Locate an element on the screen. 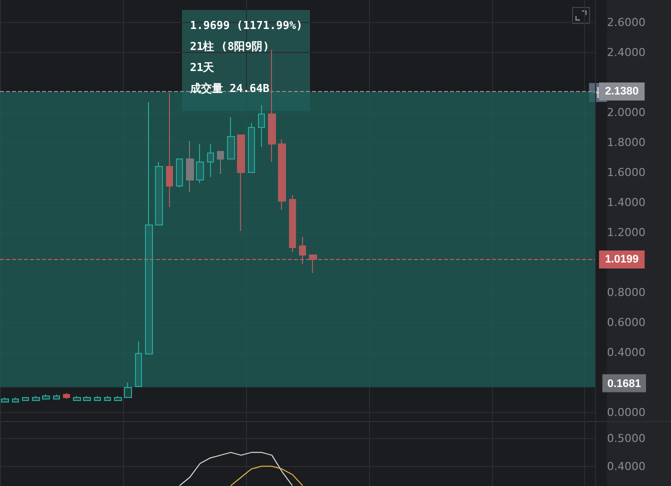  y-tick-label: 1.6000 is located at coordinates (626, 172).